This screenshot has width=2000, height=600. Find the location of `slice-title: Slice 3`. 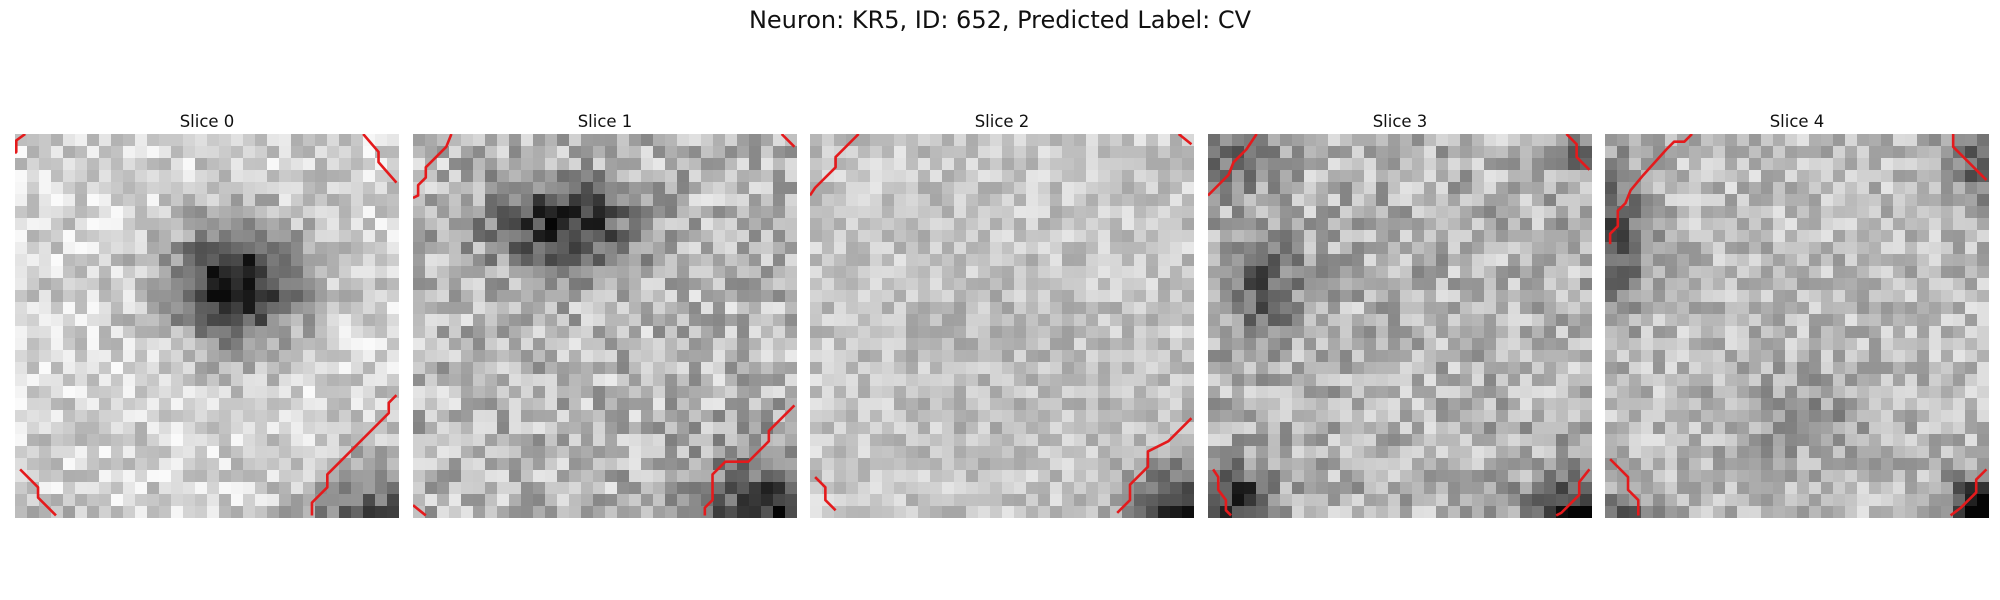

slice-title: Slice 3 is located at coordinates (1400, 121).